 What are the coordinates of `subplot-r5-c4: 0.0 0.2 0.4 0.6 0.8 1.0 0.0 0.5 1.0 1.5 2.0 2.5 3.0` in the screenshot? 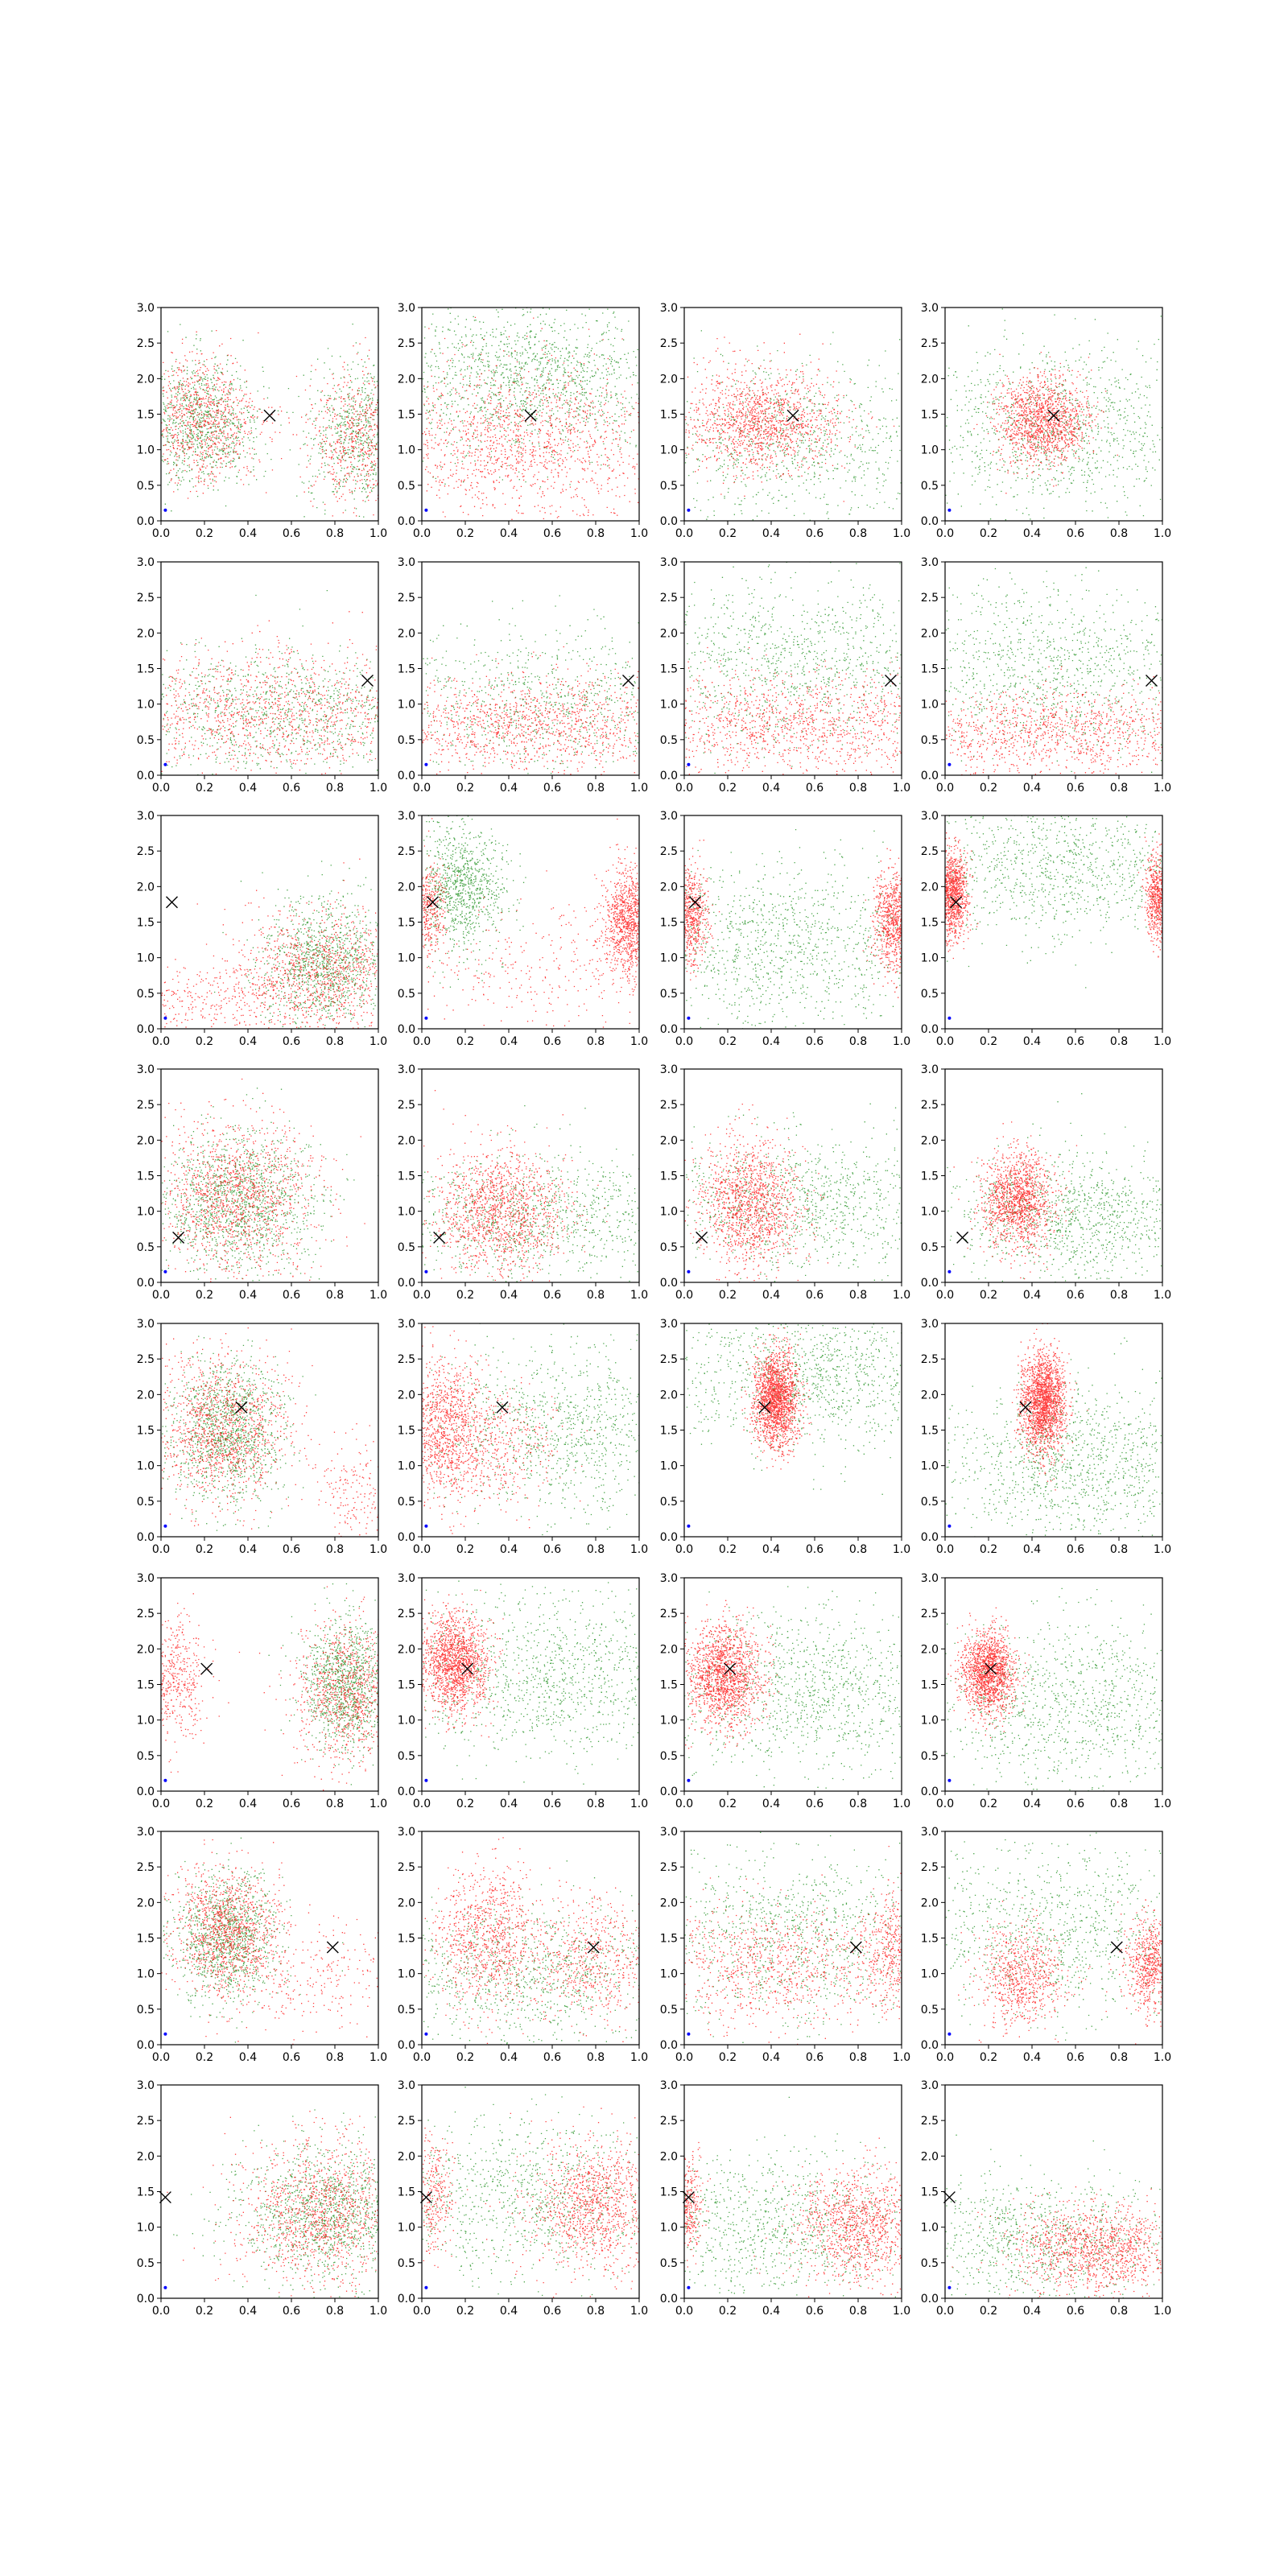 It's located at (1046, 1437).